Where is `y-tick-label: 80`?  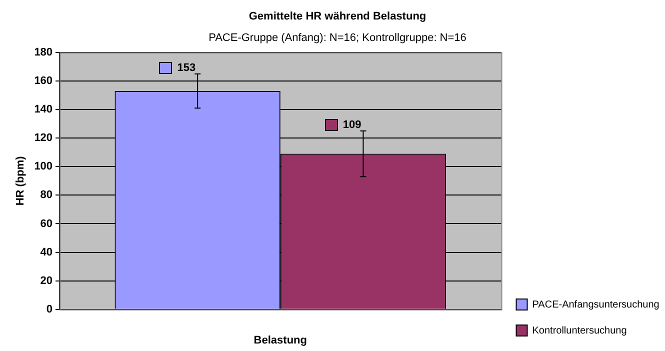
y-tick-label: 80 is located at coordinates (46, 195).